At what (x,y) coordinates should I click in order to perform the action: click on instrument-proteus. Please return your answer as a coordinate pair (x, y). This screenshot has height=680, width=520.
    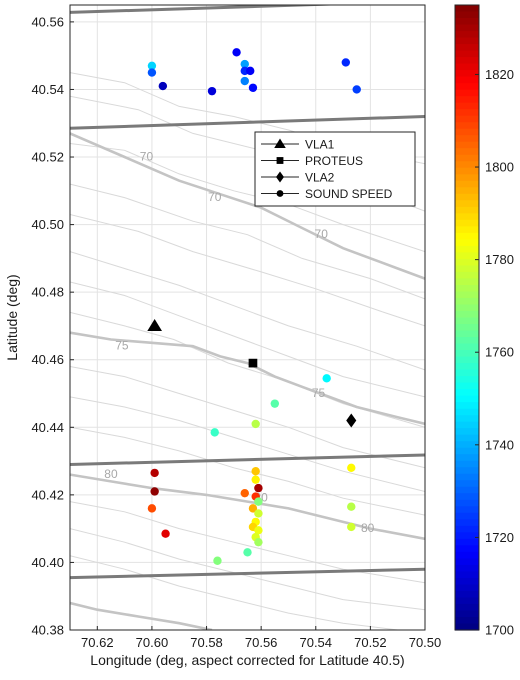
    Looking at the image, I should click on (253, 363).